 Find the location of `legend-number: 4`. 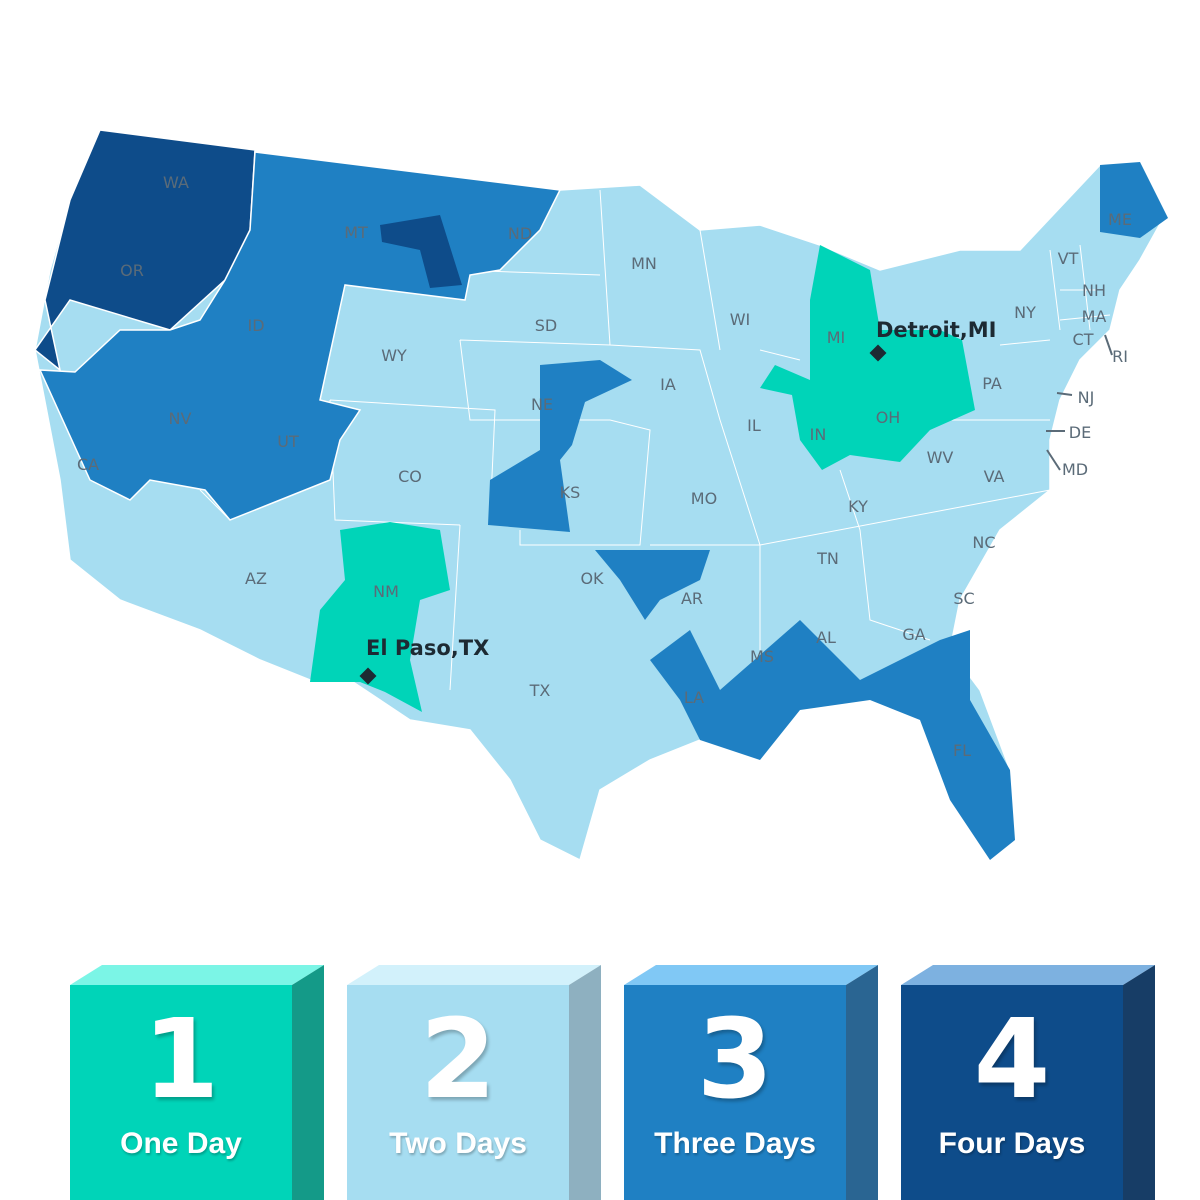

legend-number: 4 is located at coordinates (1012, 1059).